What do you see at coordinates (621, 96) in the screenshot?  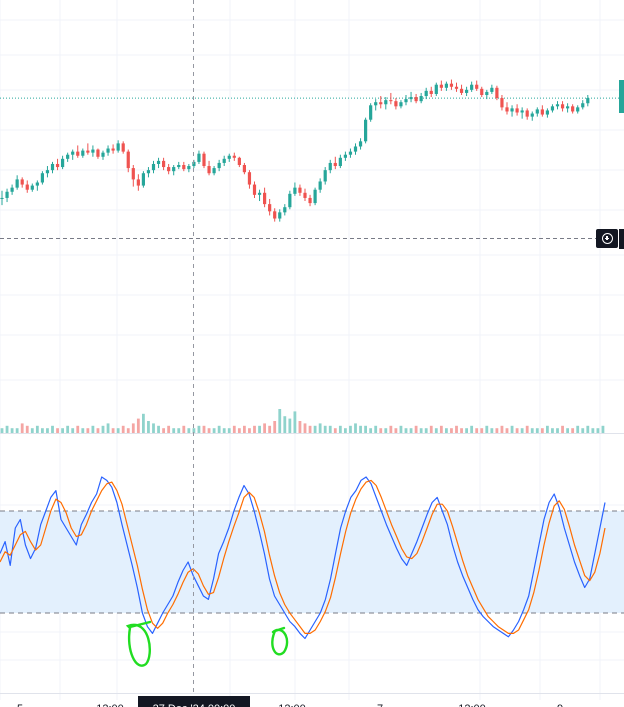 I see `last-price-tag` at bounding box center [621, 96].